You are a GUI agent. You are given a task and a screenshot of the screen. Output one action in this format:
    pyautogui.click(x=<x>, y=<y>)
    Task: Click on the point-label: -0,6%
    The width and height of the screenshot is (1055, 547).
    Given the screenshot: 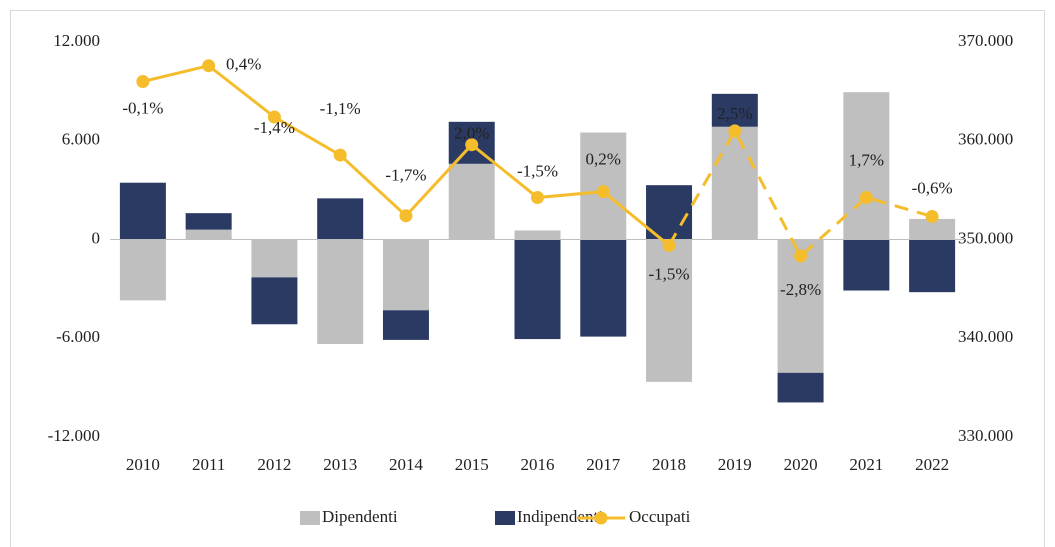 What is the action you would take?
    pyautogui.click(x=932, y=187)
    